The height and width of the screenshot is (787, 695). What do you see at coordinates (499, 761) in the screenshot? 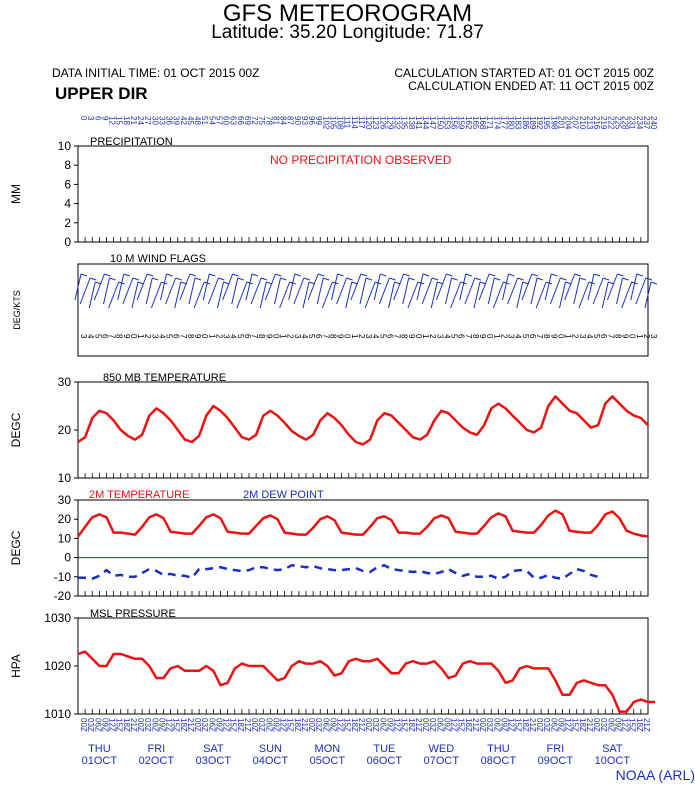
I see `day-date-label: 08OCT` at bounding box center [499, 761].